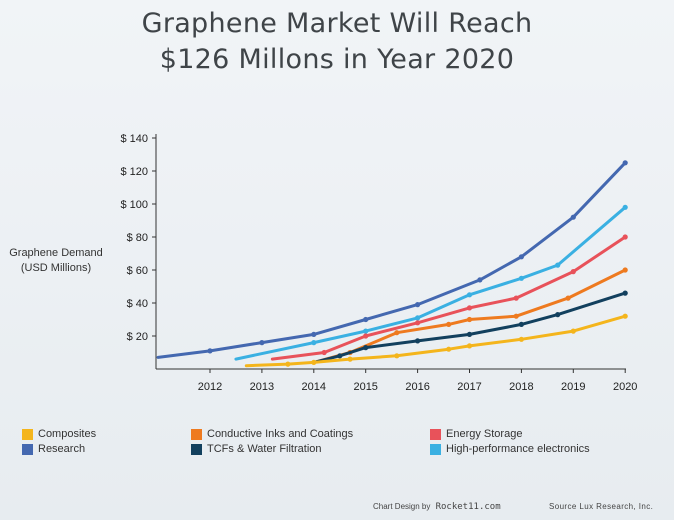 This screenshot has height=520, width=674. What do you see at coordinates (210, 387) in the screenshot?
I see `x-tick-label: 2012` at bounding box center [210, 387].